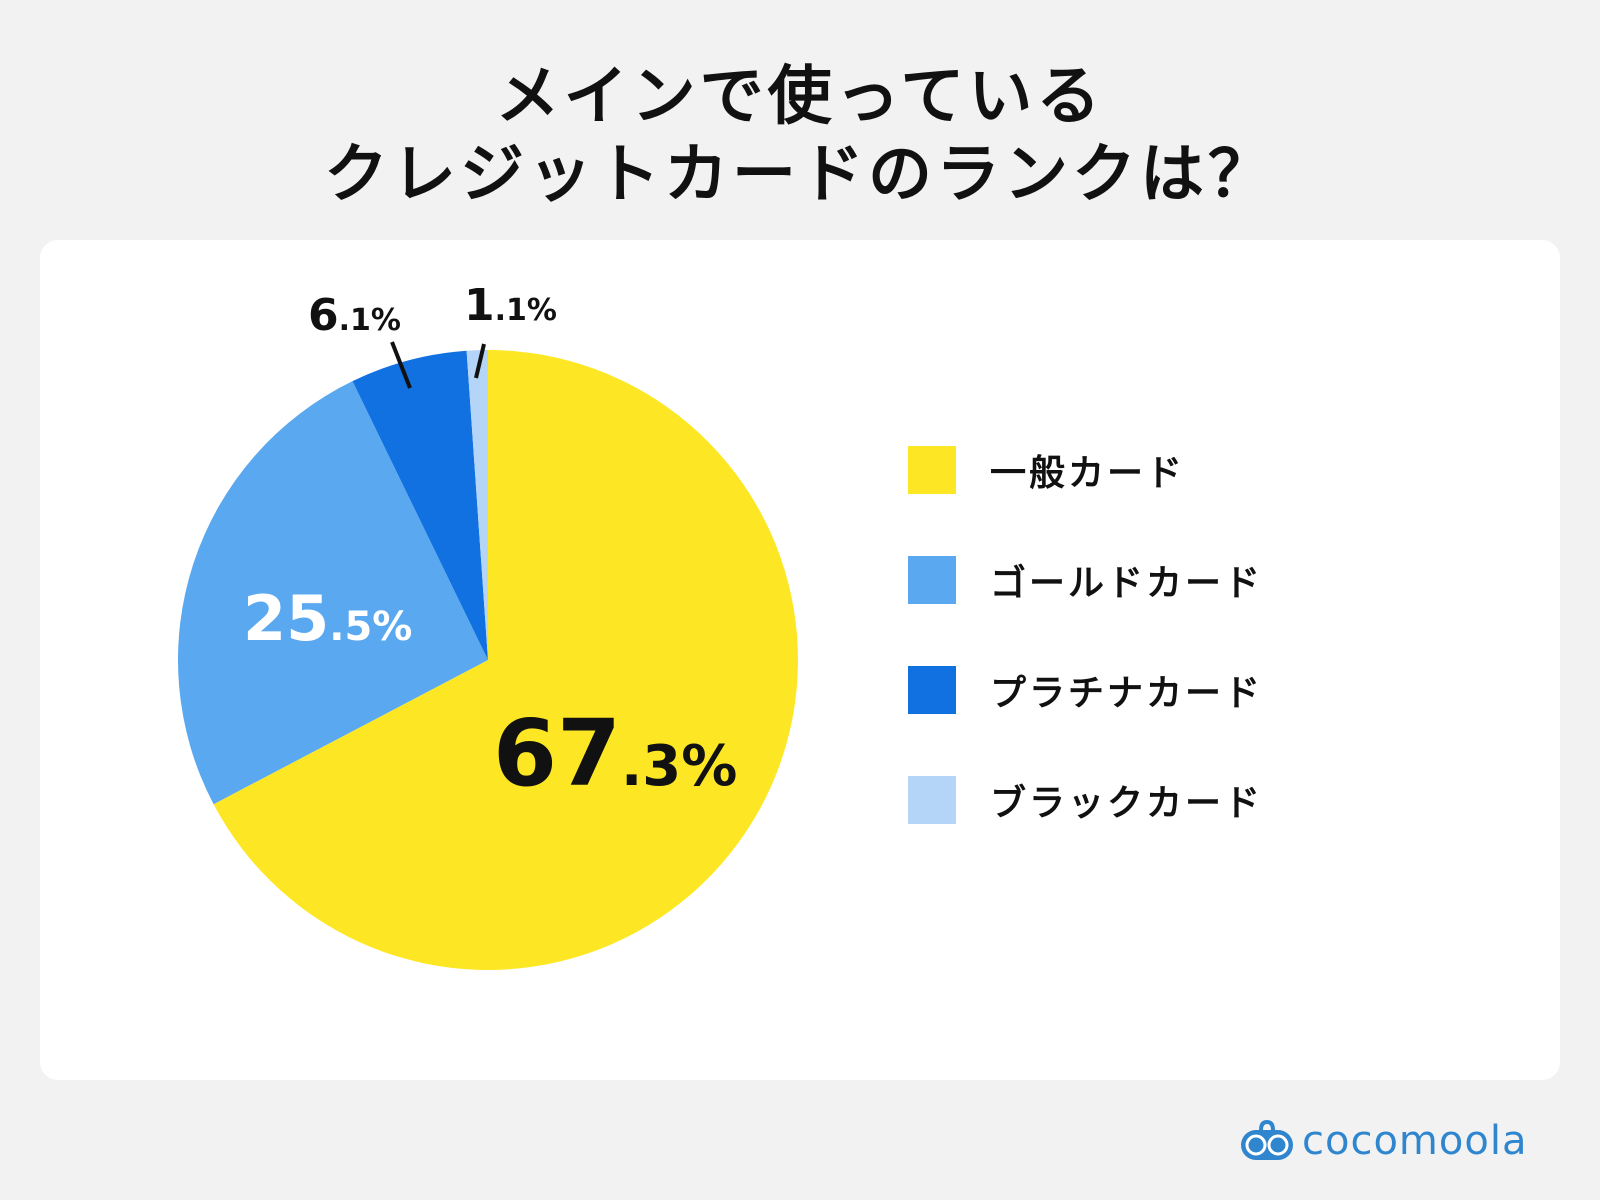 The height and width of the screenshot is (1200, 1600). What do you see at coordinates (800, 97) in the screenshot?
I see `title-line-1: メインで使っている` at bounding box center [800, 97].